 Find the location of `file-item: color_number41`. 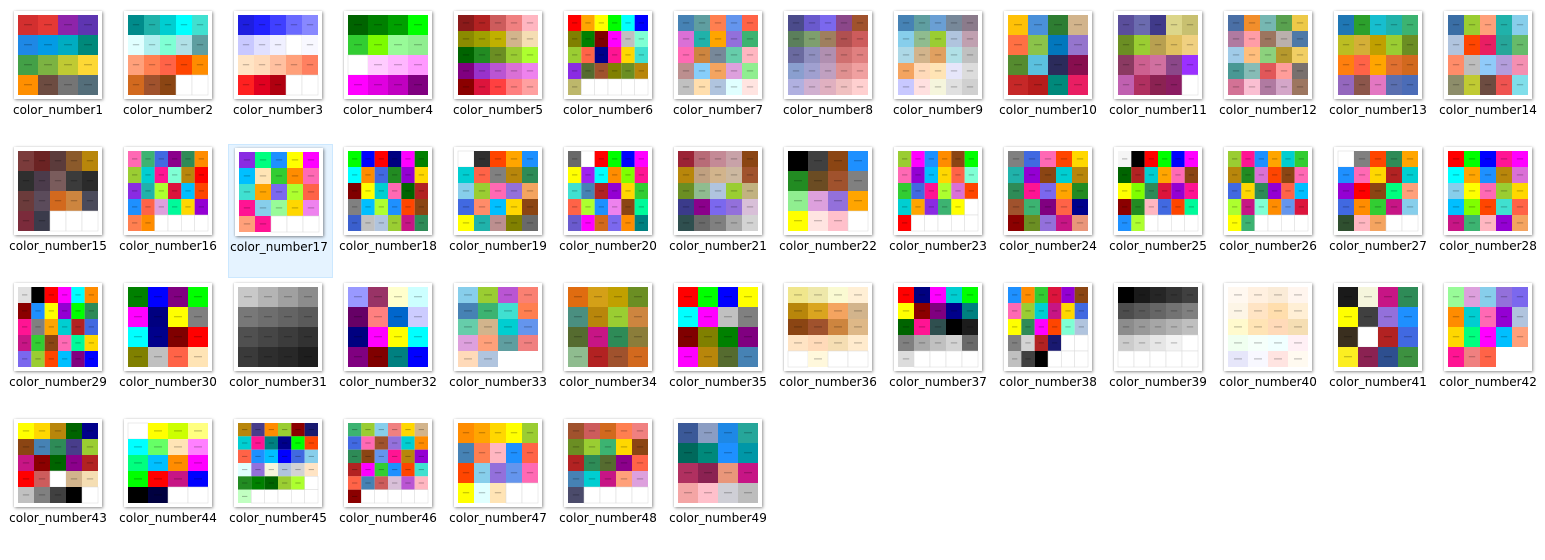

file-item: color_number41 is located at coordinates (1380, 347).